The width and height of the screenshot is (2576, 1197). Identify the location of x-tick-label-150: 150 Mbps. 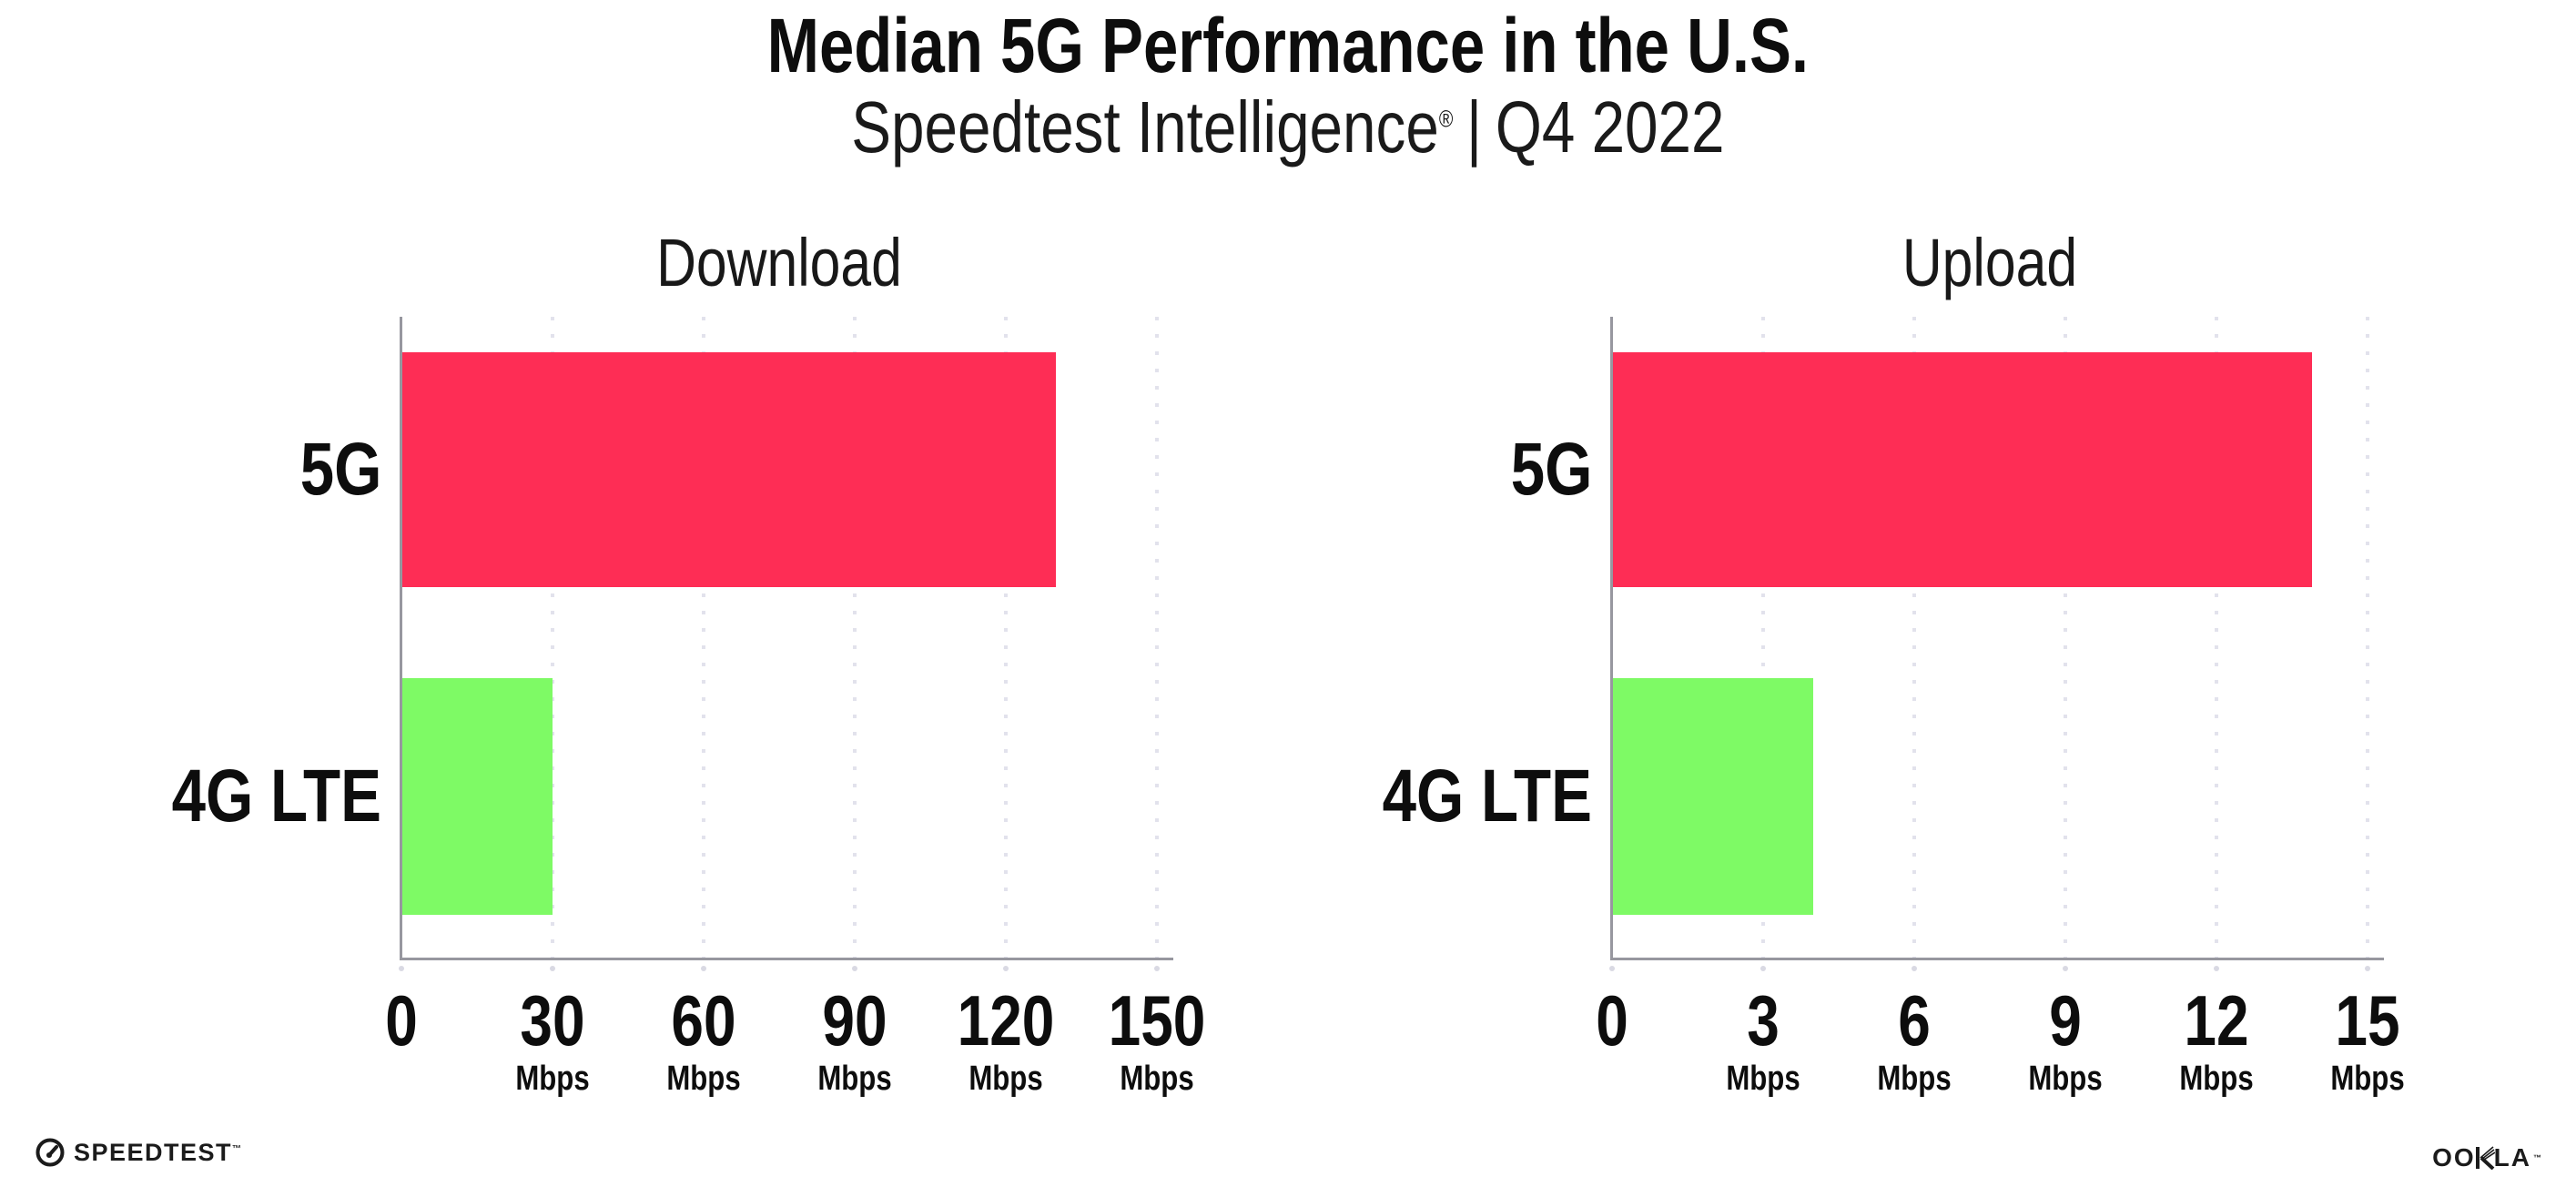
(1157, 1040).